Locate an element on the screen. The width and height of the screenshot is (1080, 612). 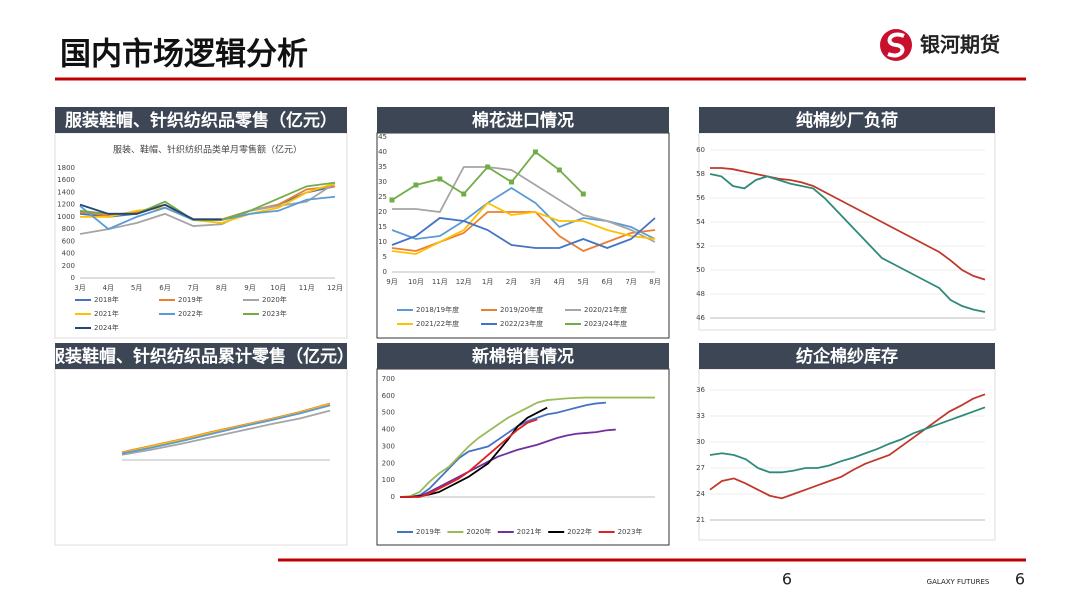
legend-label: 2021年 is located at coordinates (106, 313).